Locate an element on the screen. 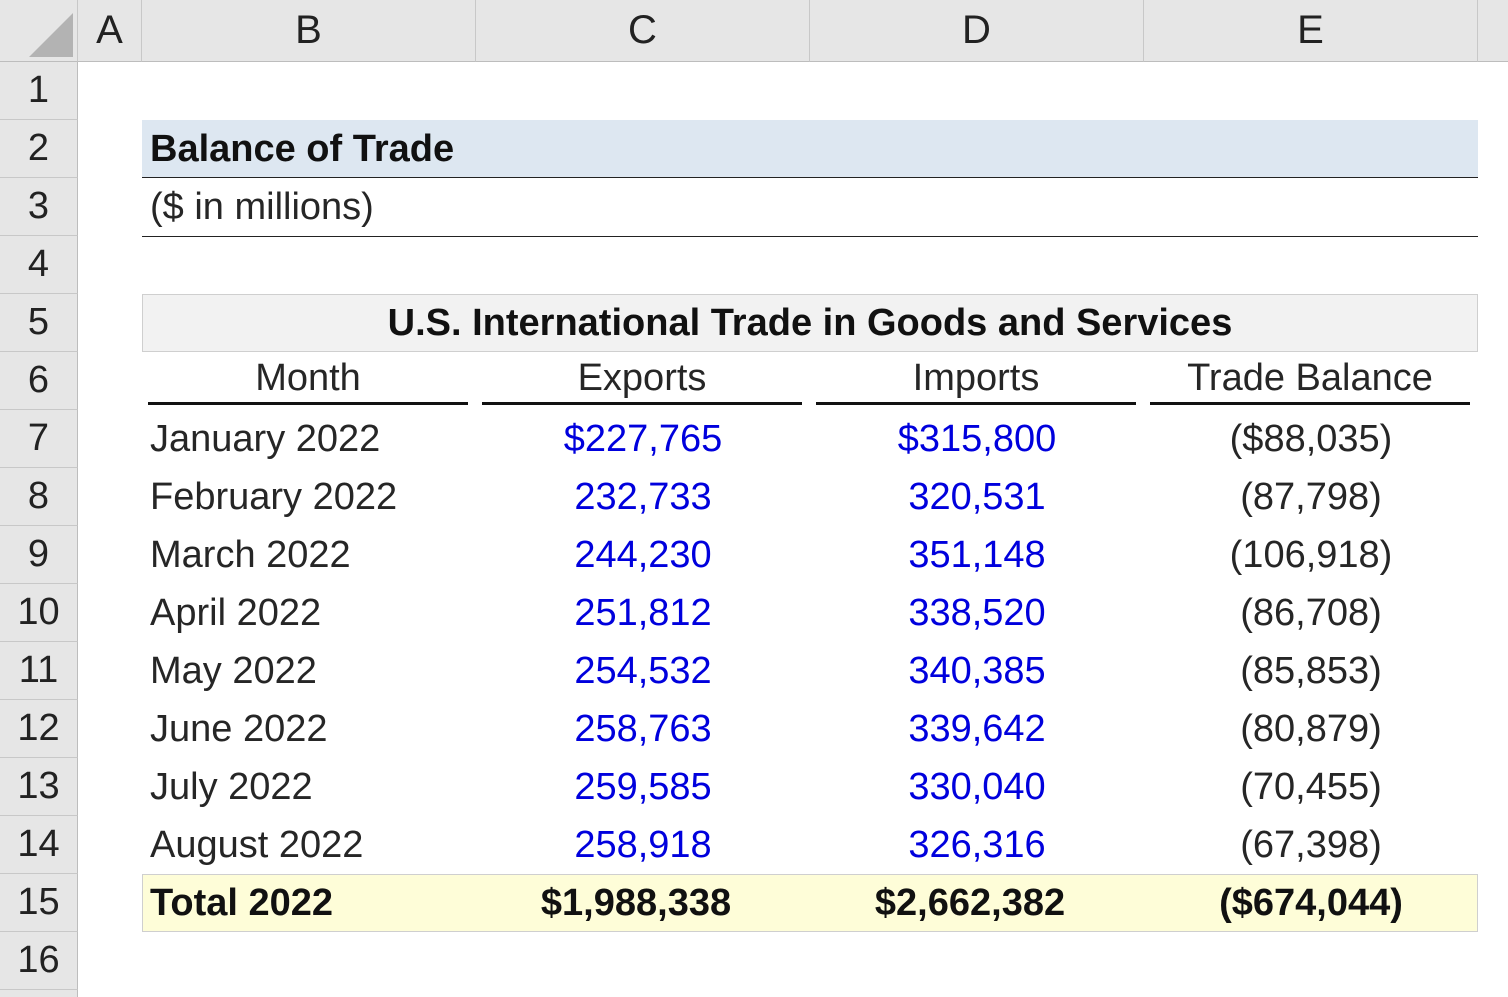 This screenshot has height=997, width=1508. trade-balance-cell: (85,853) is located at coordinates (1311, 670).